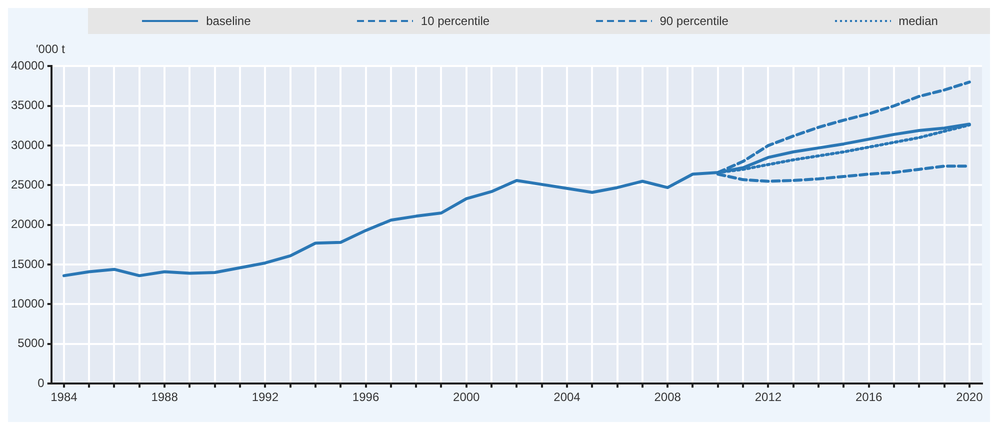 The width and height of the screenshot is (998, 430). What do you see at coordinates (64, 397) in the screenshot?
I see `x-tick-label: 1984` at bounding box center [64, 397].